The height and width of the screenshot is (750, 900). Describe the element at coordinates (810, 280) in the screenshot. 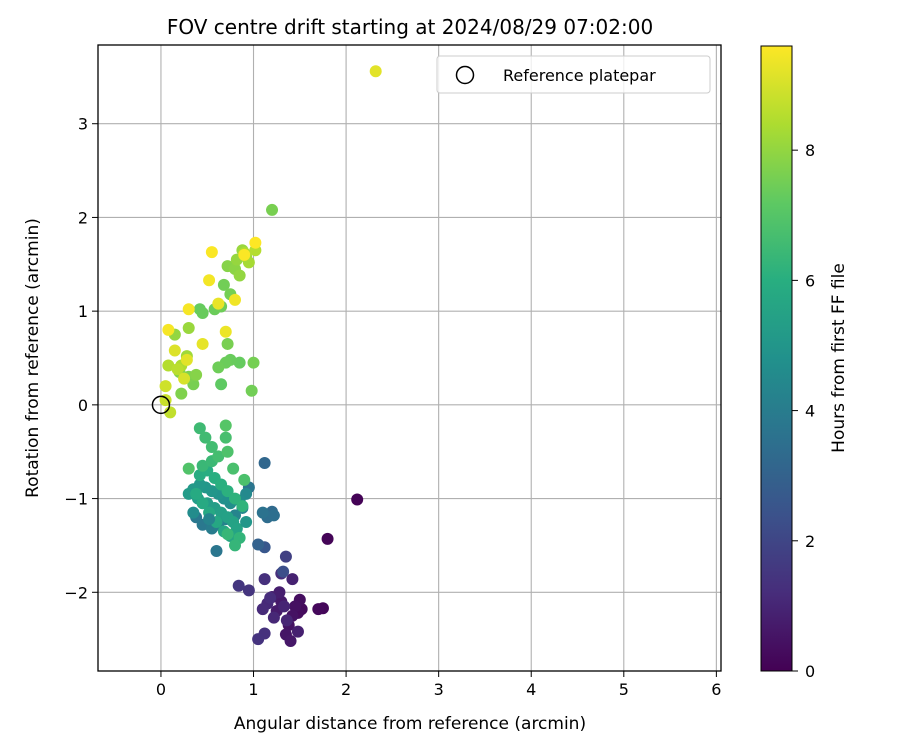

I see `colorbar-tick-label: 6` at that location.